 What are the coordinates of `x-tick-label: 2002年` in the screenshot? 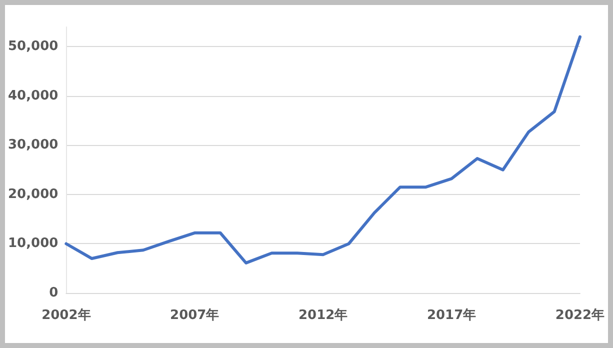 It's located at (66, 315).